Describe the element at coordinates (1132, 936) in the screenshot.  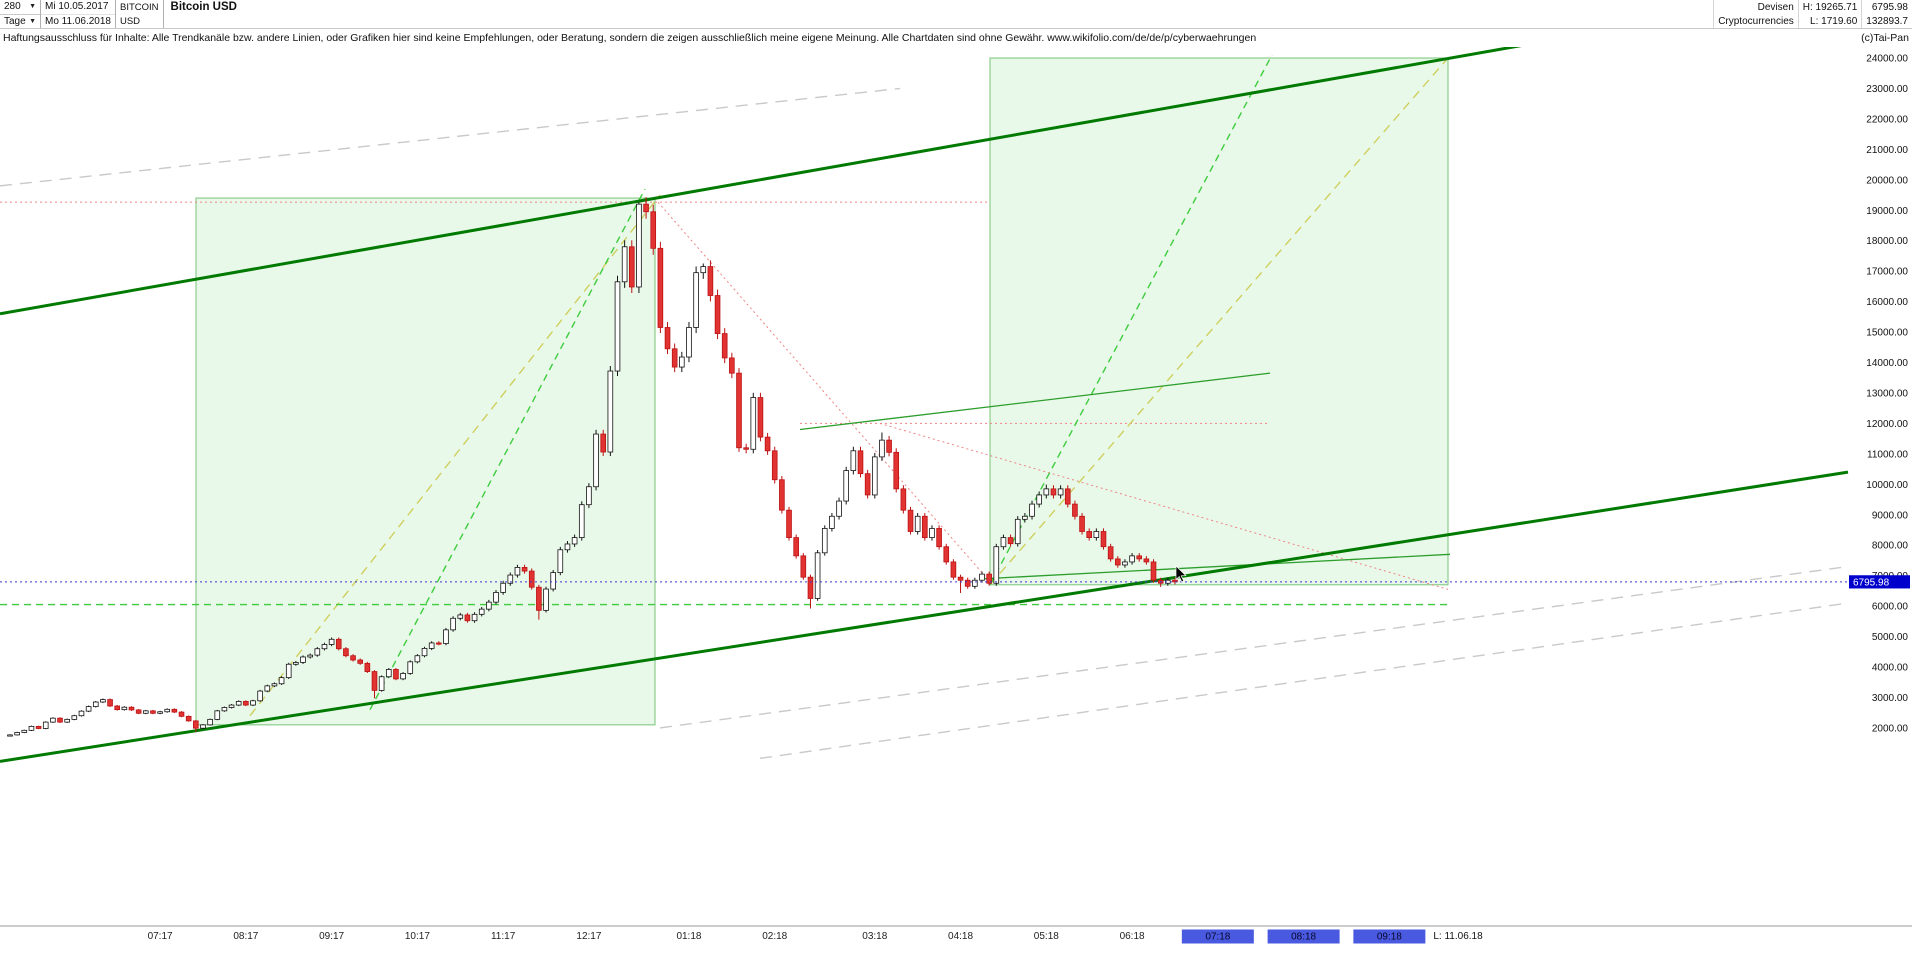
I see `svg-text: 06:18` at that location.